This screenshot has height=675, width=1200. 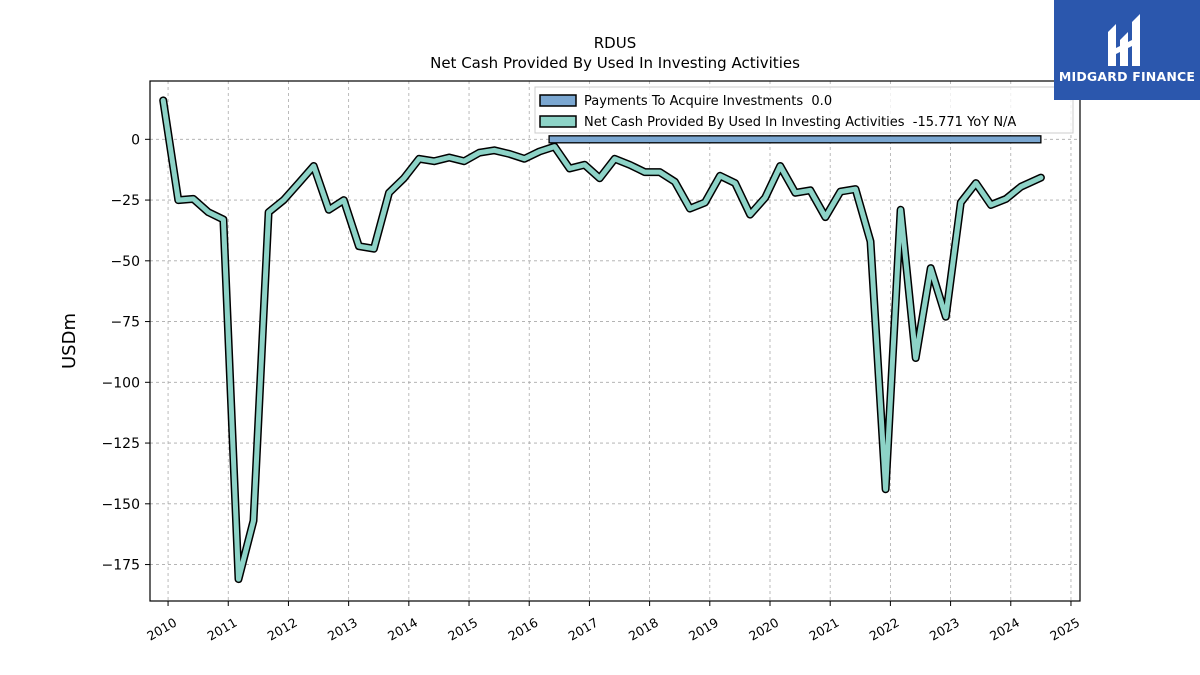 I want to click on y-tick-label: −100, so click(x=121, y=383).